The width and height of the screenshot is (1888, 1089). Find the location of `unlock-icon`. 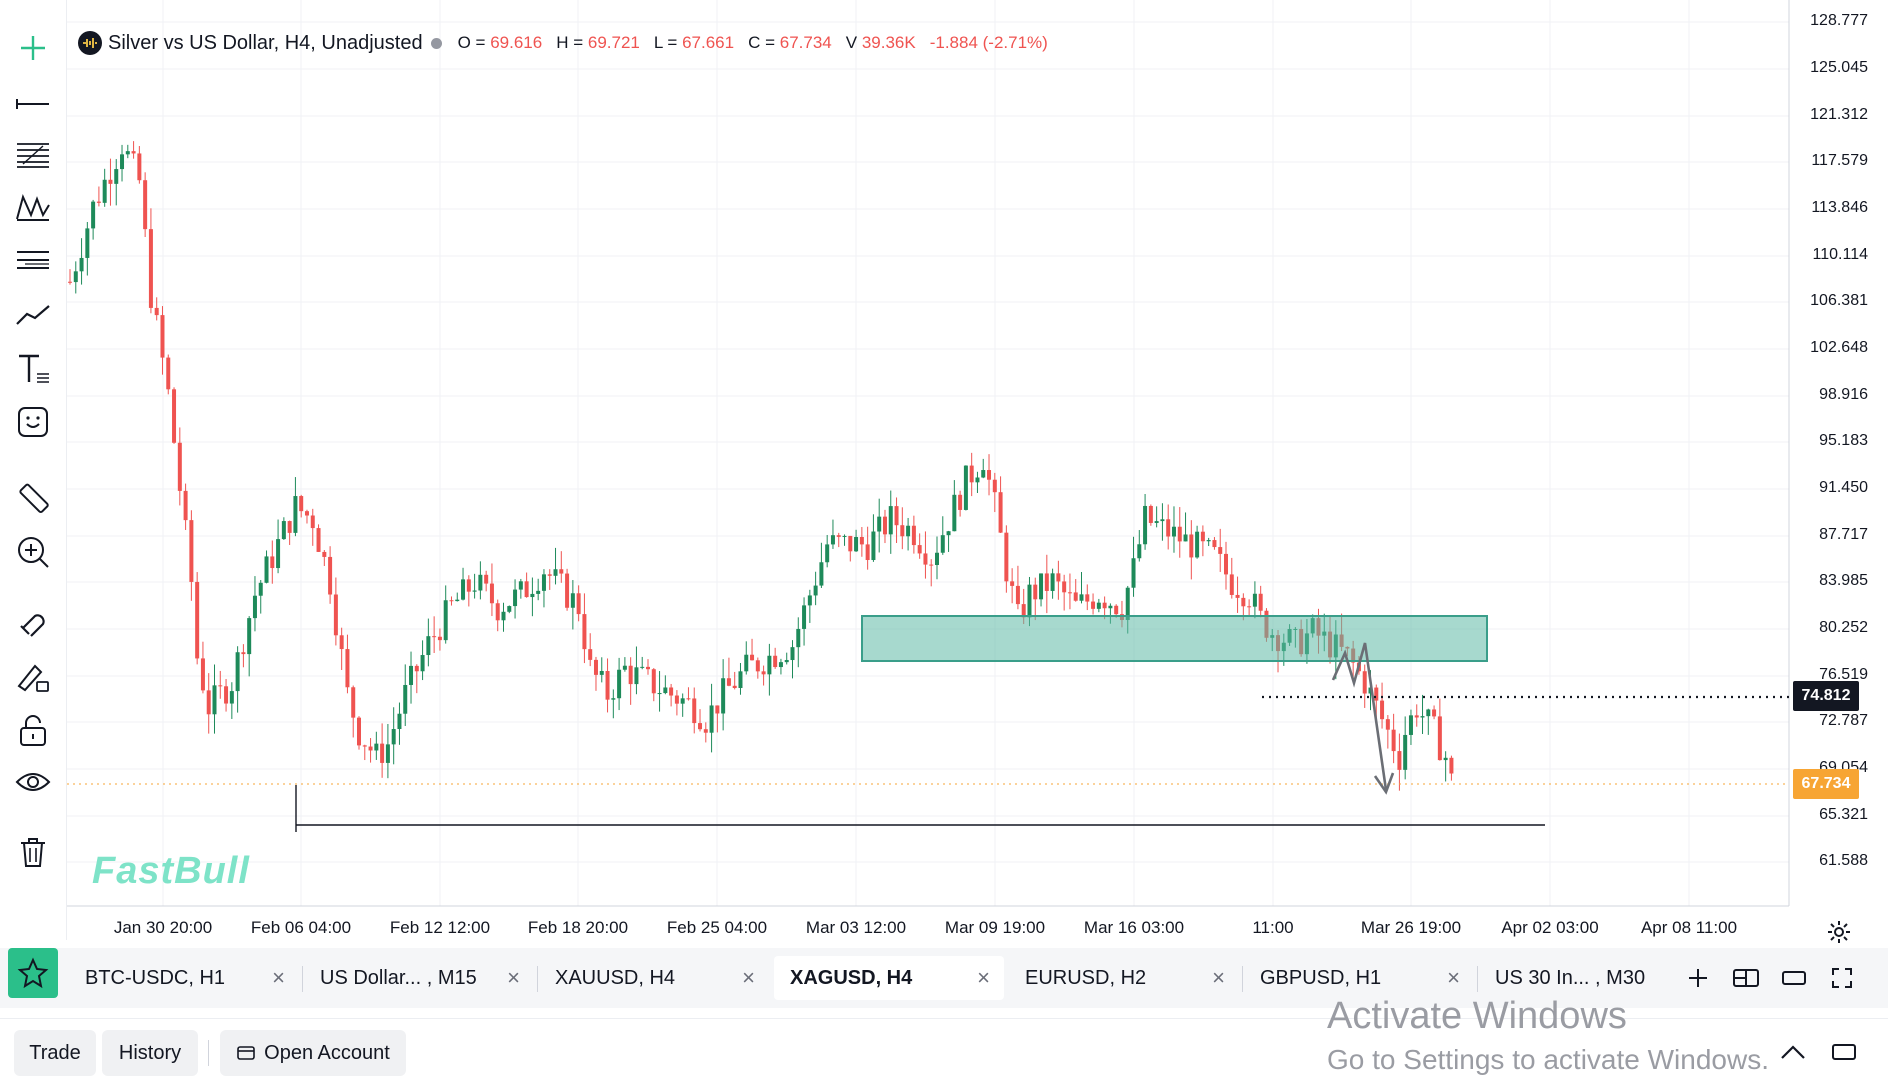

unlock-icon is located at coordinates (33, 730).